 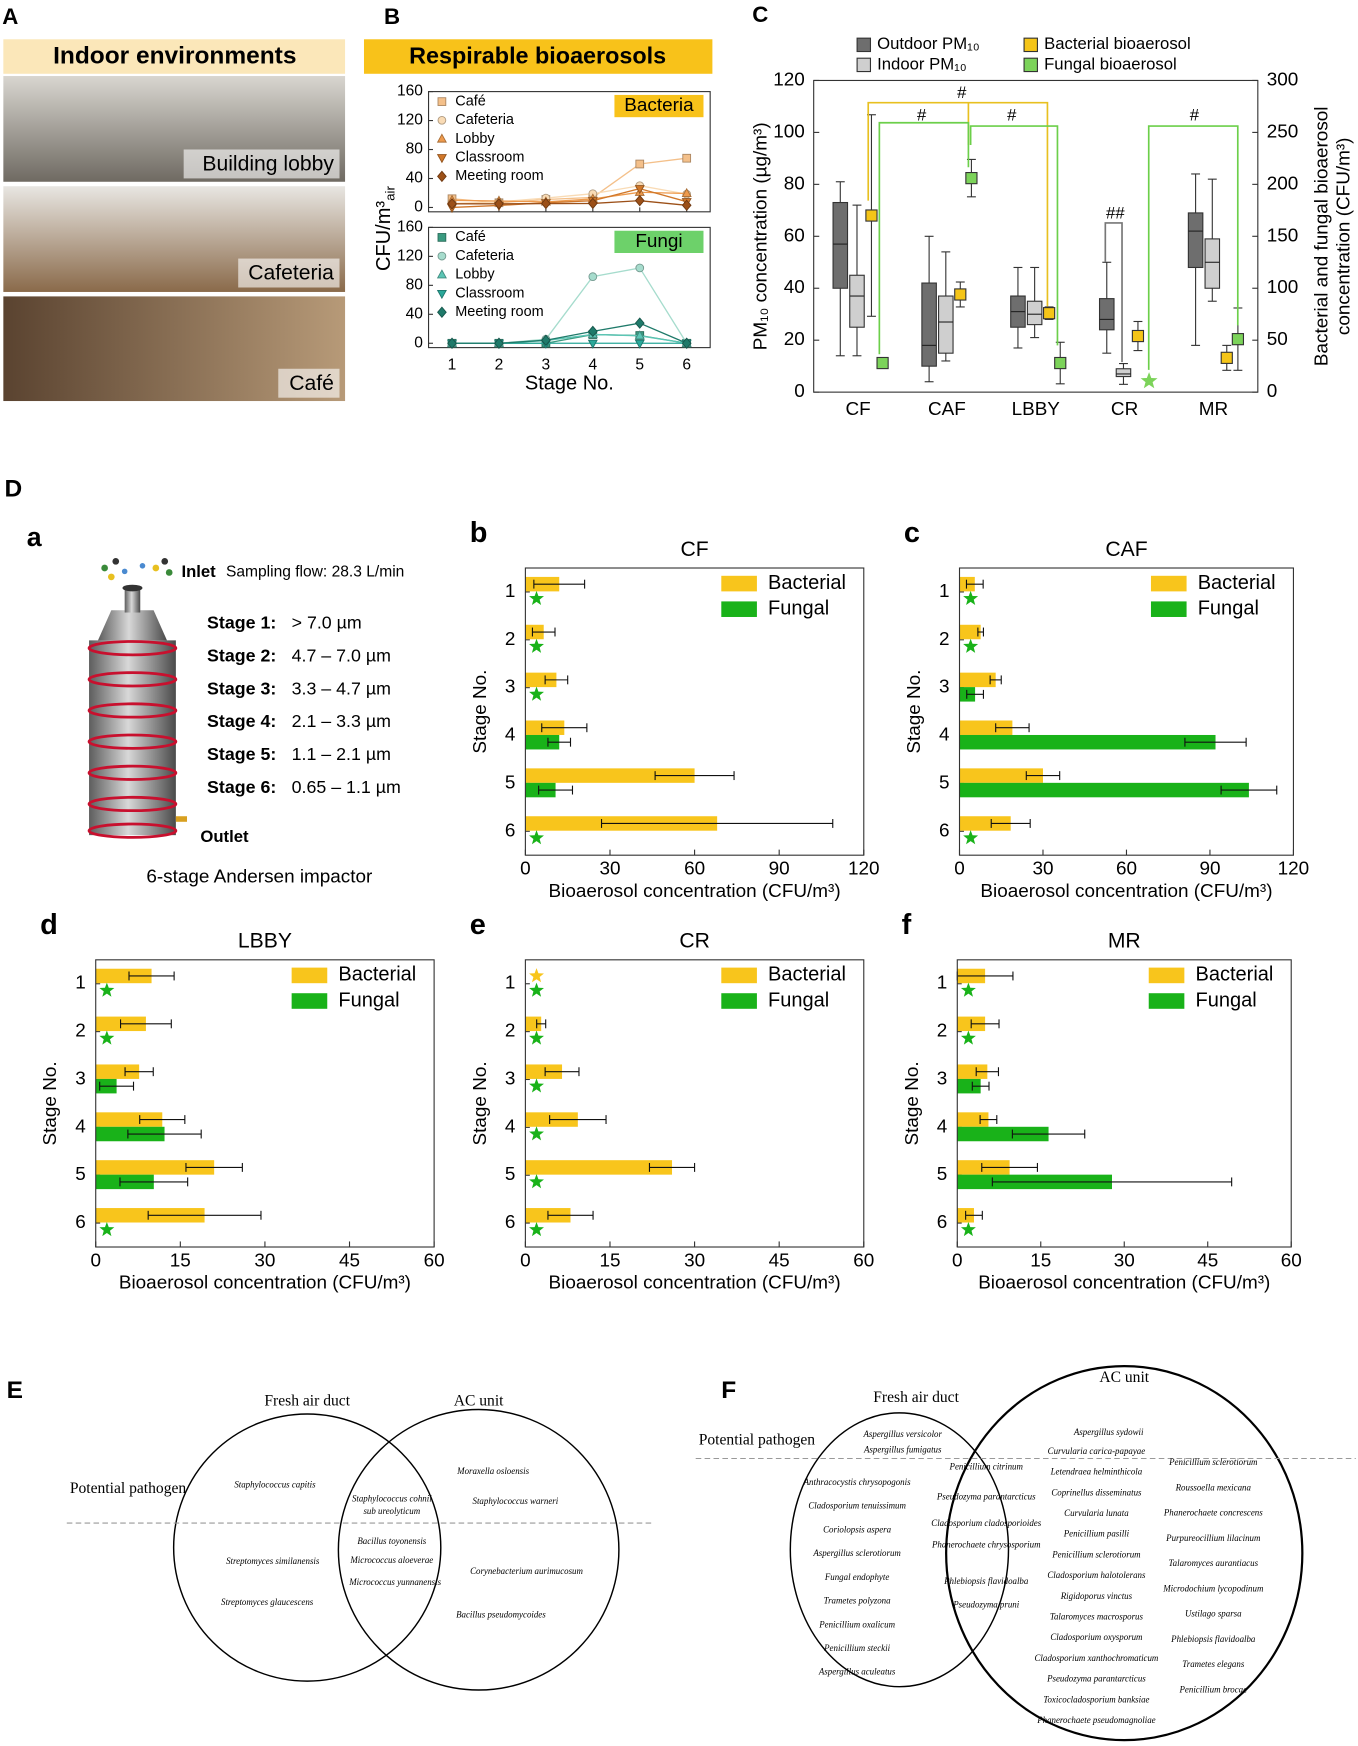 I want to click on panel-label: b, so click(x=479, y=533).